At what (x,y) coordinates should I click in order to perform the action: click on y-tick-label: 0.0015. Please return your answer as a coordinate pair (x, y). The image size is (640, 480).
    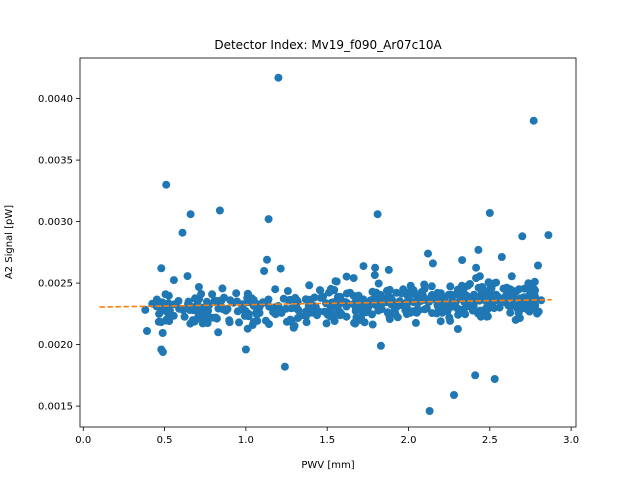
    Looking at the image, I should click on (55, 407).